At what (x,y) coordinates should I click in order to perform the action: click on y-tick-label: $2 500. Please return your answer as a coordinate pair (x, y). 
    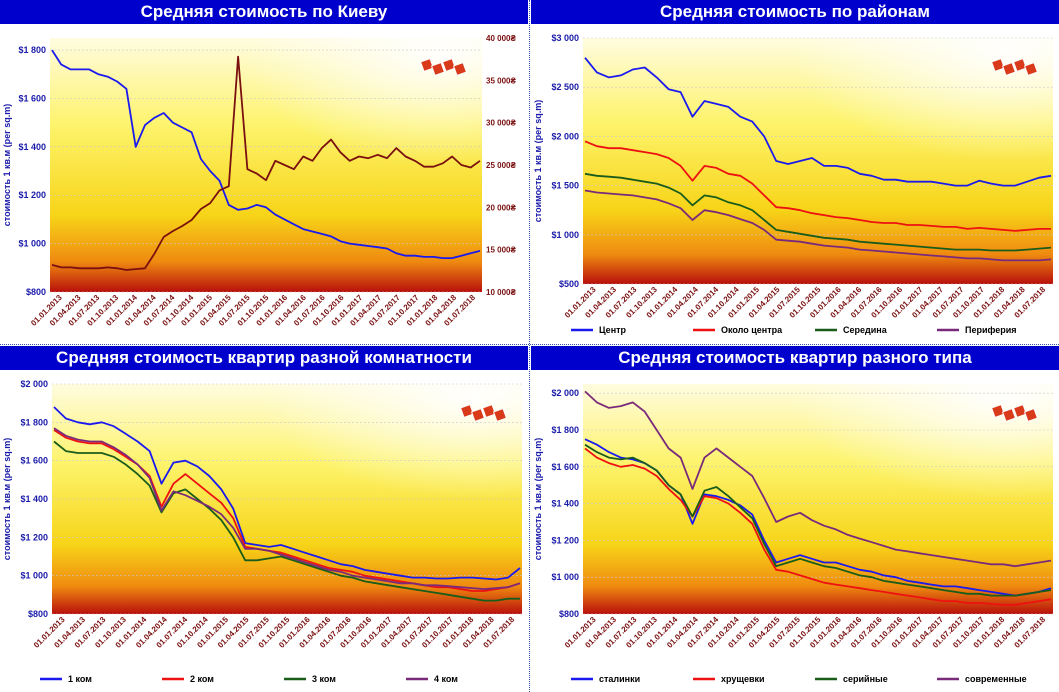
    Looking at the image, I should click on (565, 87).